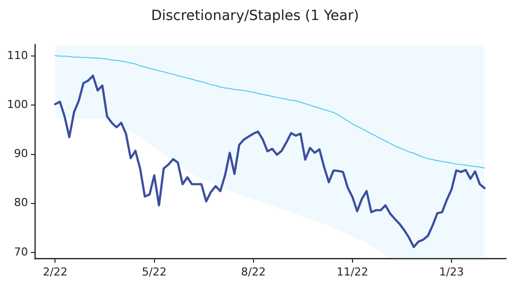  I want to click on x-tick-label: 2/22, so click(55, 271).